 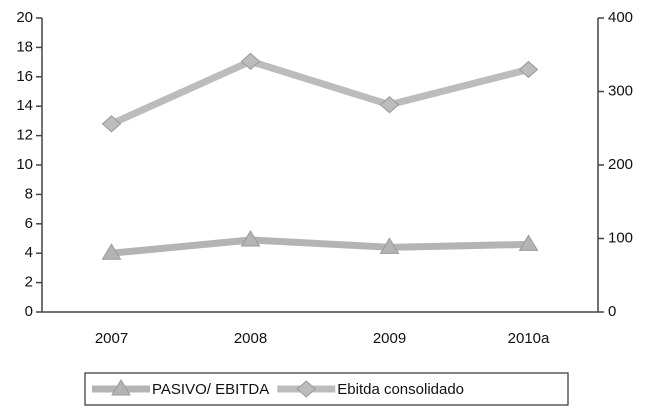 I want to click on y-tick-label: 4, so click(x=29, y=252).